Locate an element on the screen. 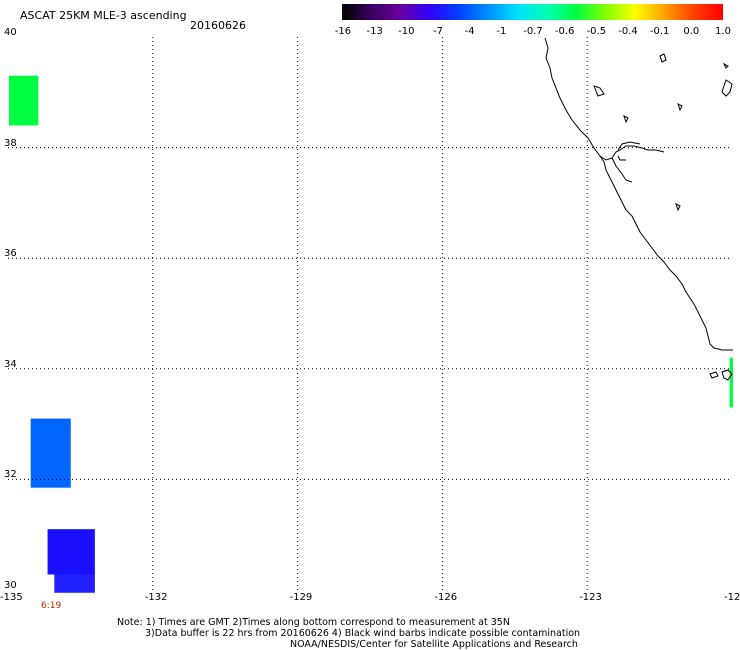  color-scale-label: -0.7 is located at coordinates (533, 31).